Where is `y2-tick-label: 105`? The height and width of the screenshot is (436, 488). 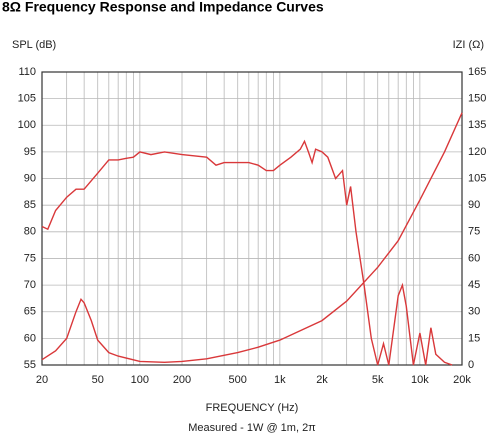 y2-tick-label: 105 is located at coordinates (477, 178).